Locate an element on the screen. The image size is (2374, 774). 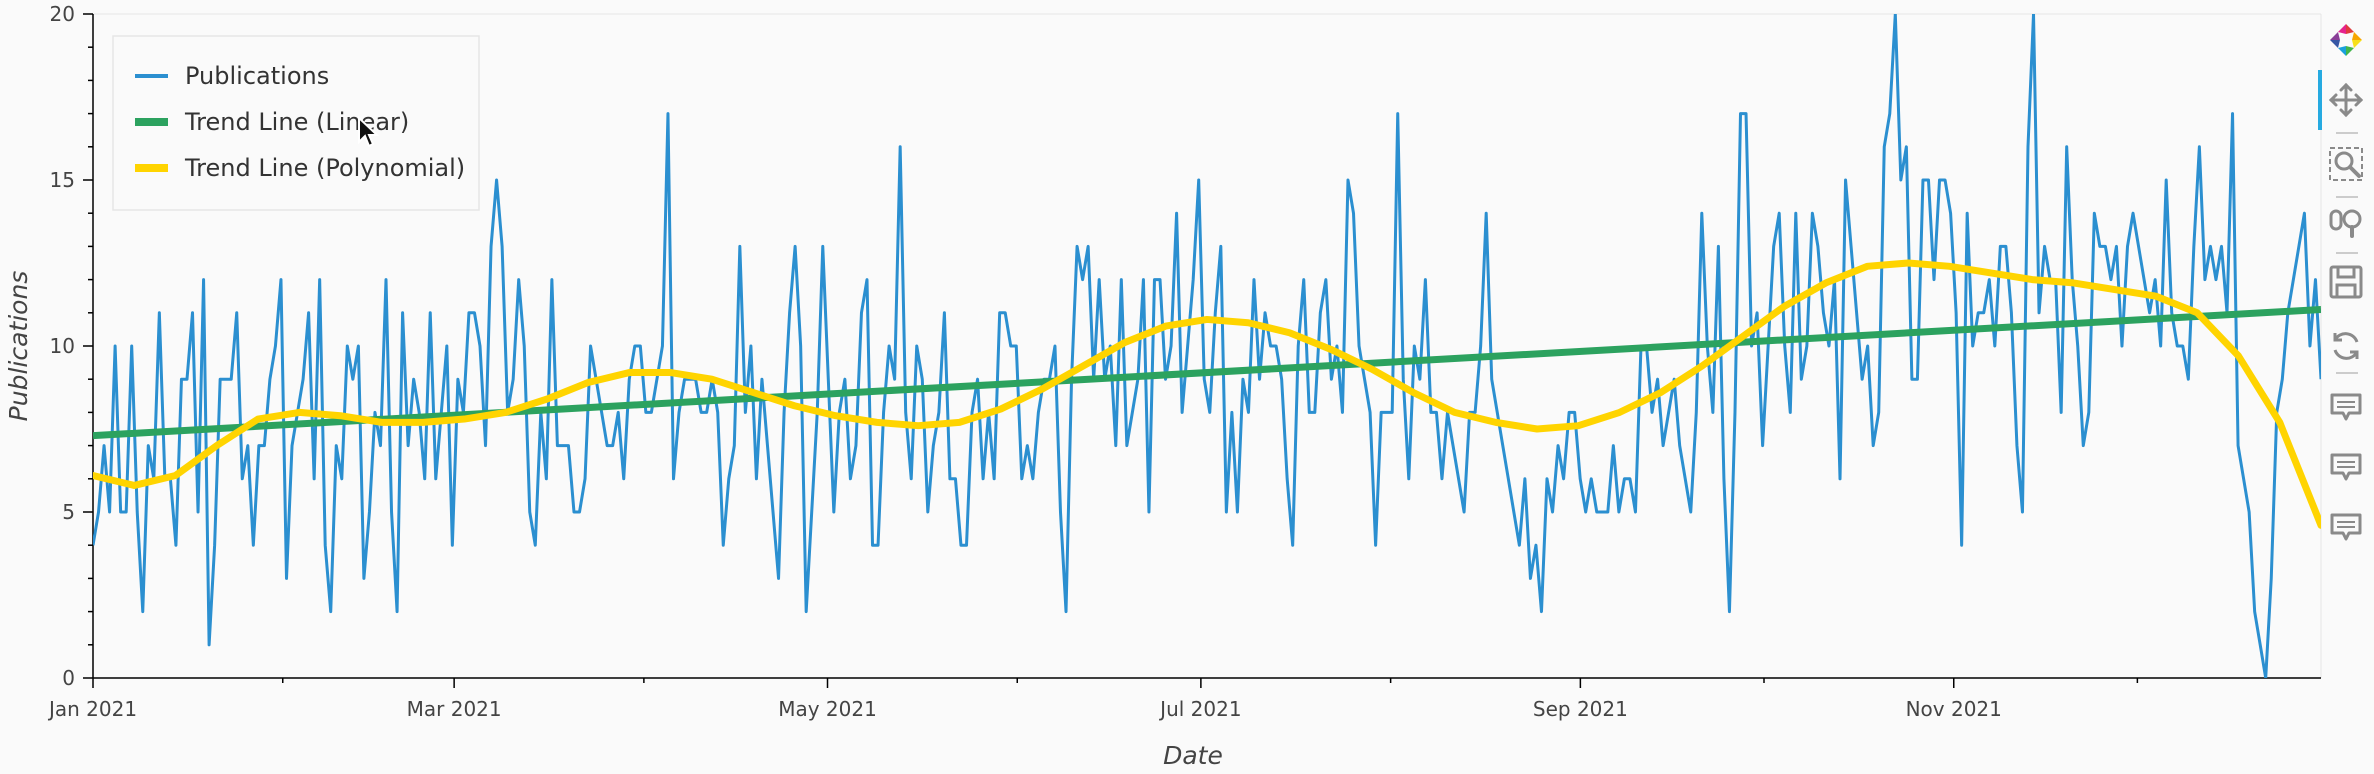
legend-box is located at coordinates (296, 123).